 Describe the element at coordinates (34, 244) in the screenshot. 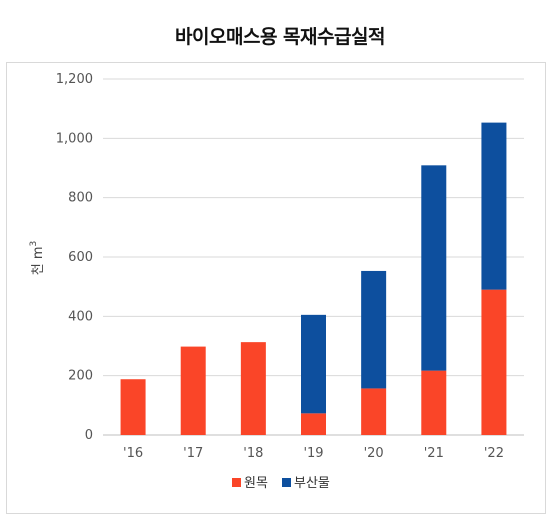

I see `y-axis-label-superscript: 3` at that location.